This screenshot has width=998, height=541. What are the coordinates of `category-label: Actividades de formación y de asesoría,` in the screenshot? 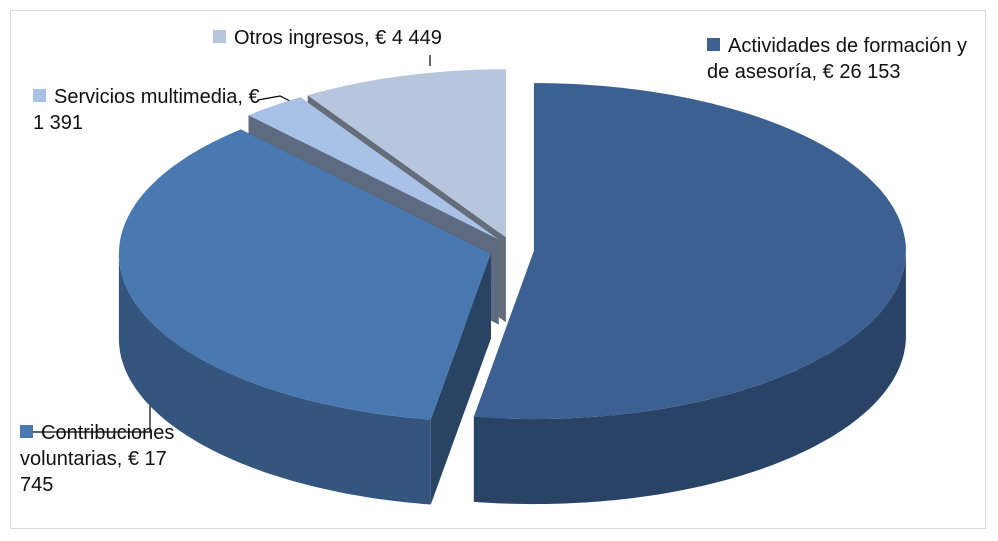 It's located at (837, 59).